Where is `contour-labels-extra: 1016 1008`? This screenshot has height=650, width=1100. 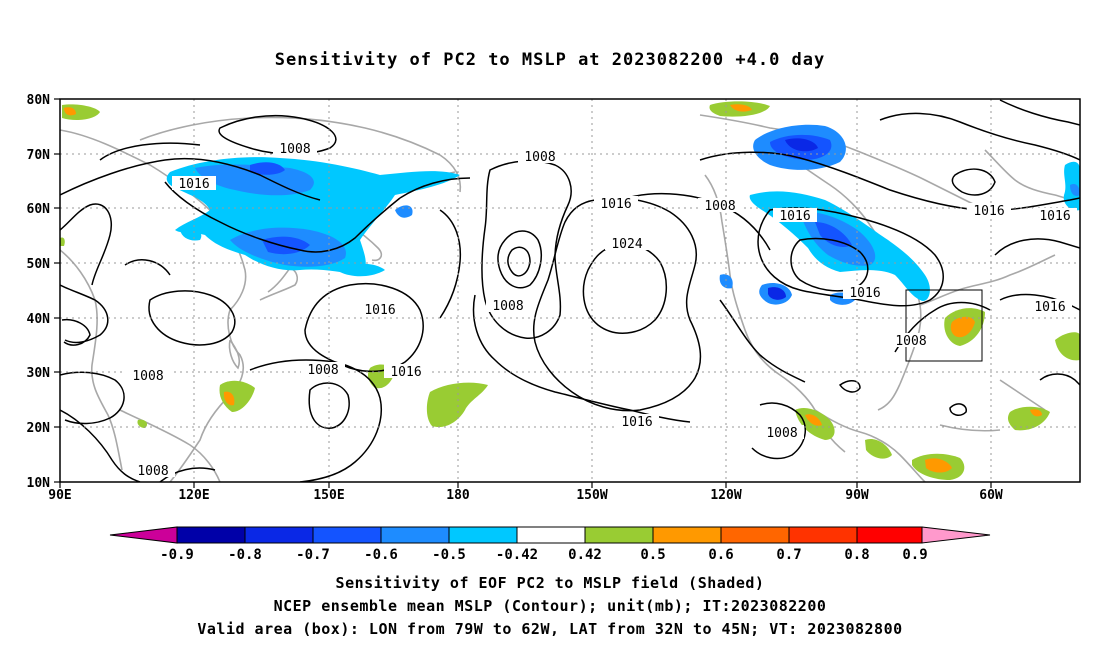 contour-labels-extra: 1016 1008 is located at coordinates (709, 427).